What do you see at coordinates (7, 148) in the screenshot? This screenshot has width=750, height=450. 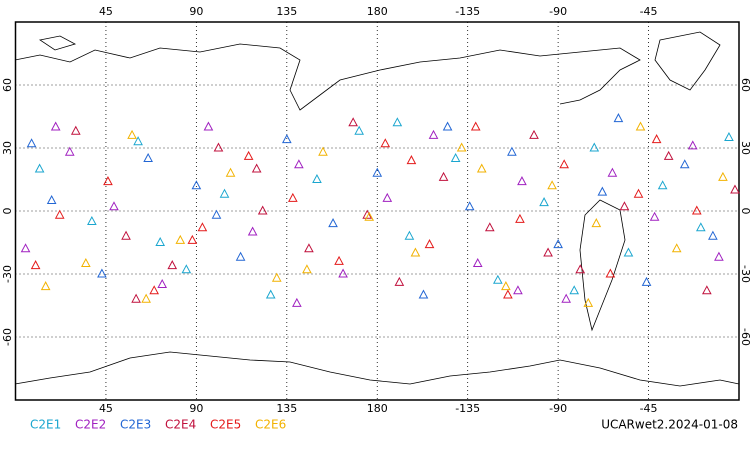 I see `y-tick-label: 30` at bounding box center [7, 148].